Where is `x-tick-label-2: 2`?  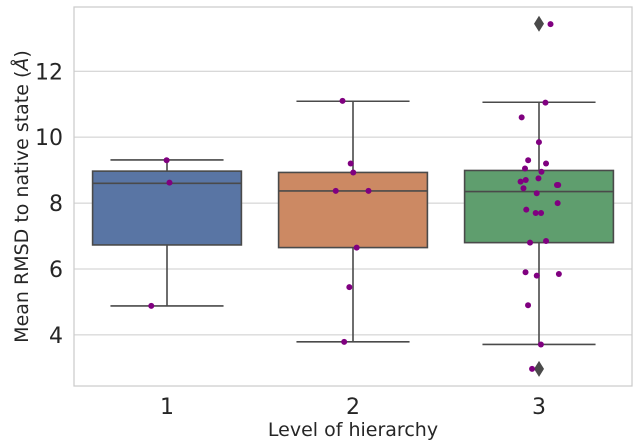 x-tick-label-2: 2 is located at coordinates (353, 407).